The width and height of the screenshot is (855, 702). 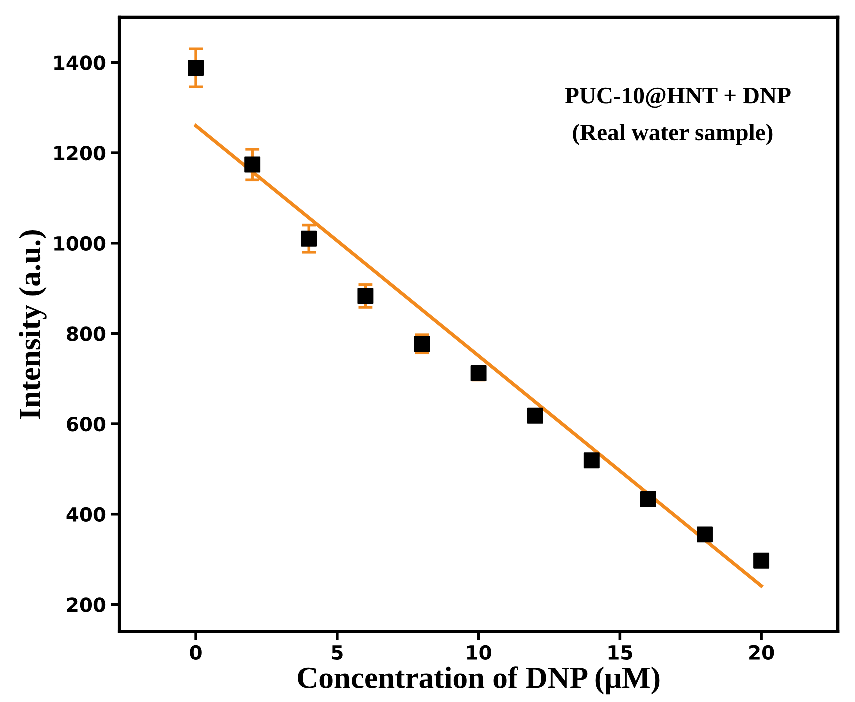 I want to click on x-tick-label: 20, so click(x=762, y=652).